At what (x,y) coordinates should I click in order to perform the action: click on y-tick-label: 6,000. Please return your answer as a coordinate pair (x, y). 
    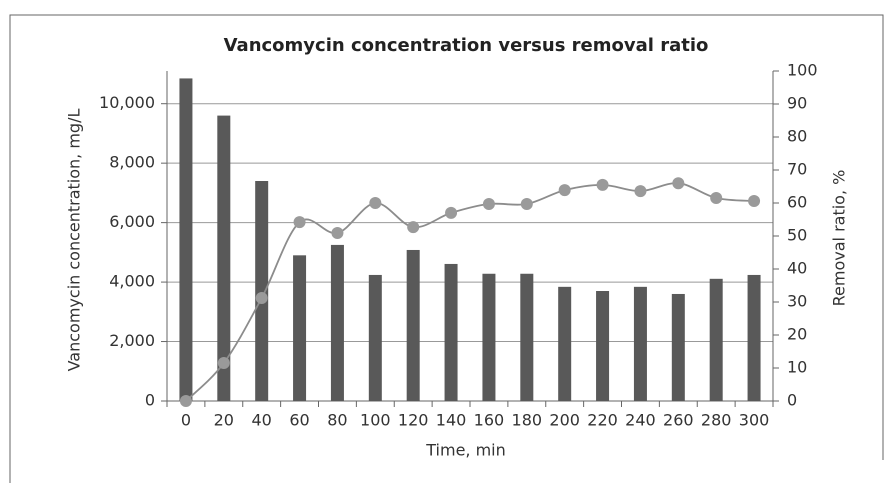
    Looking at the image, I should click on (132, 221).